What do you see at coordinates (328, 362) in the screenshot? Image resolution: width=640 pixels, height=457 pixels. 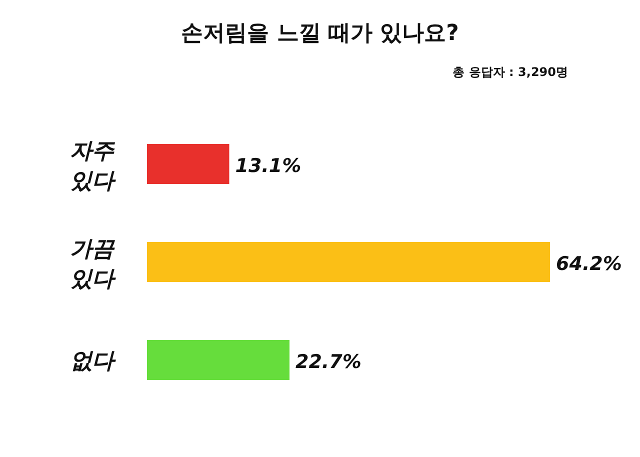 I see `data-label: 22.7%` at bounding box center [328, 362].